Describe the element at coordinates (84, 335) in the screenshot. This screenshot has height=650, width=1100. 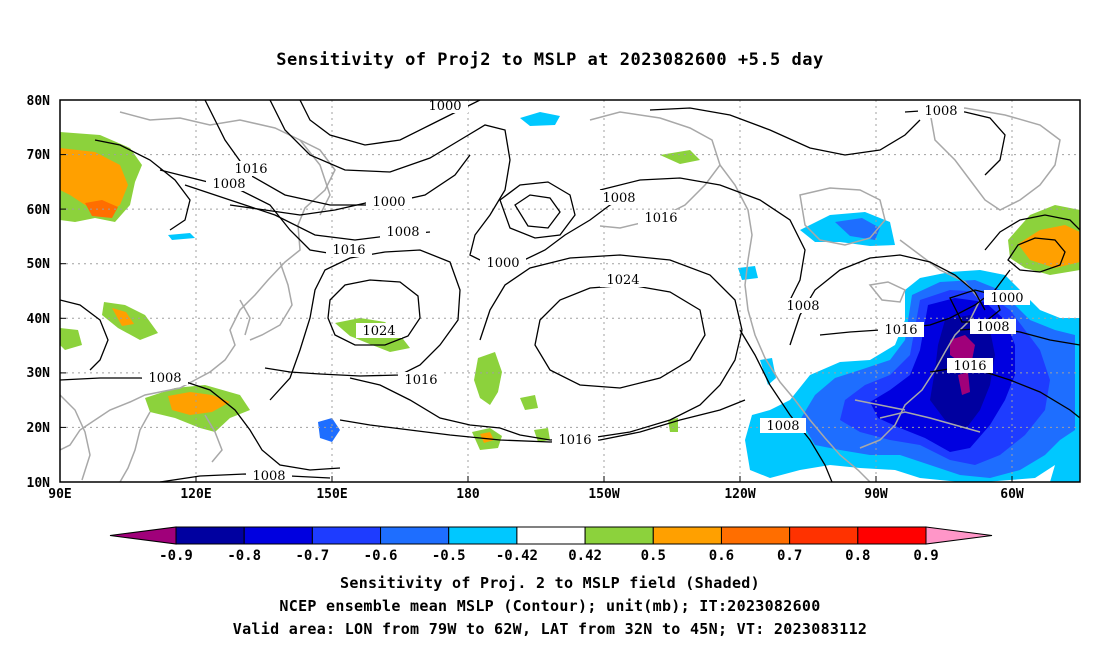
I see `contour-1008-spacific` at that location.